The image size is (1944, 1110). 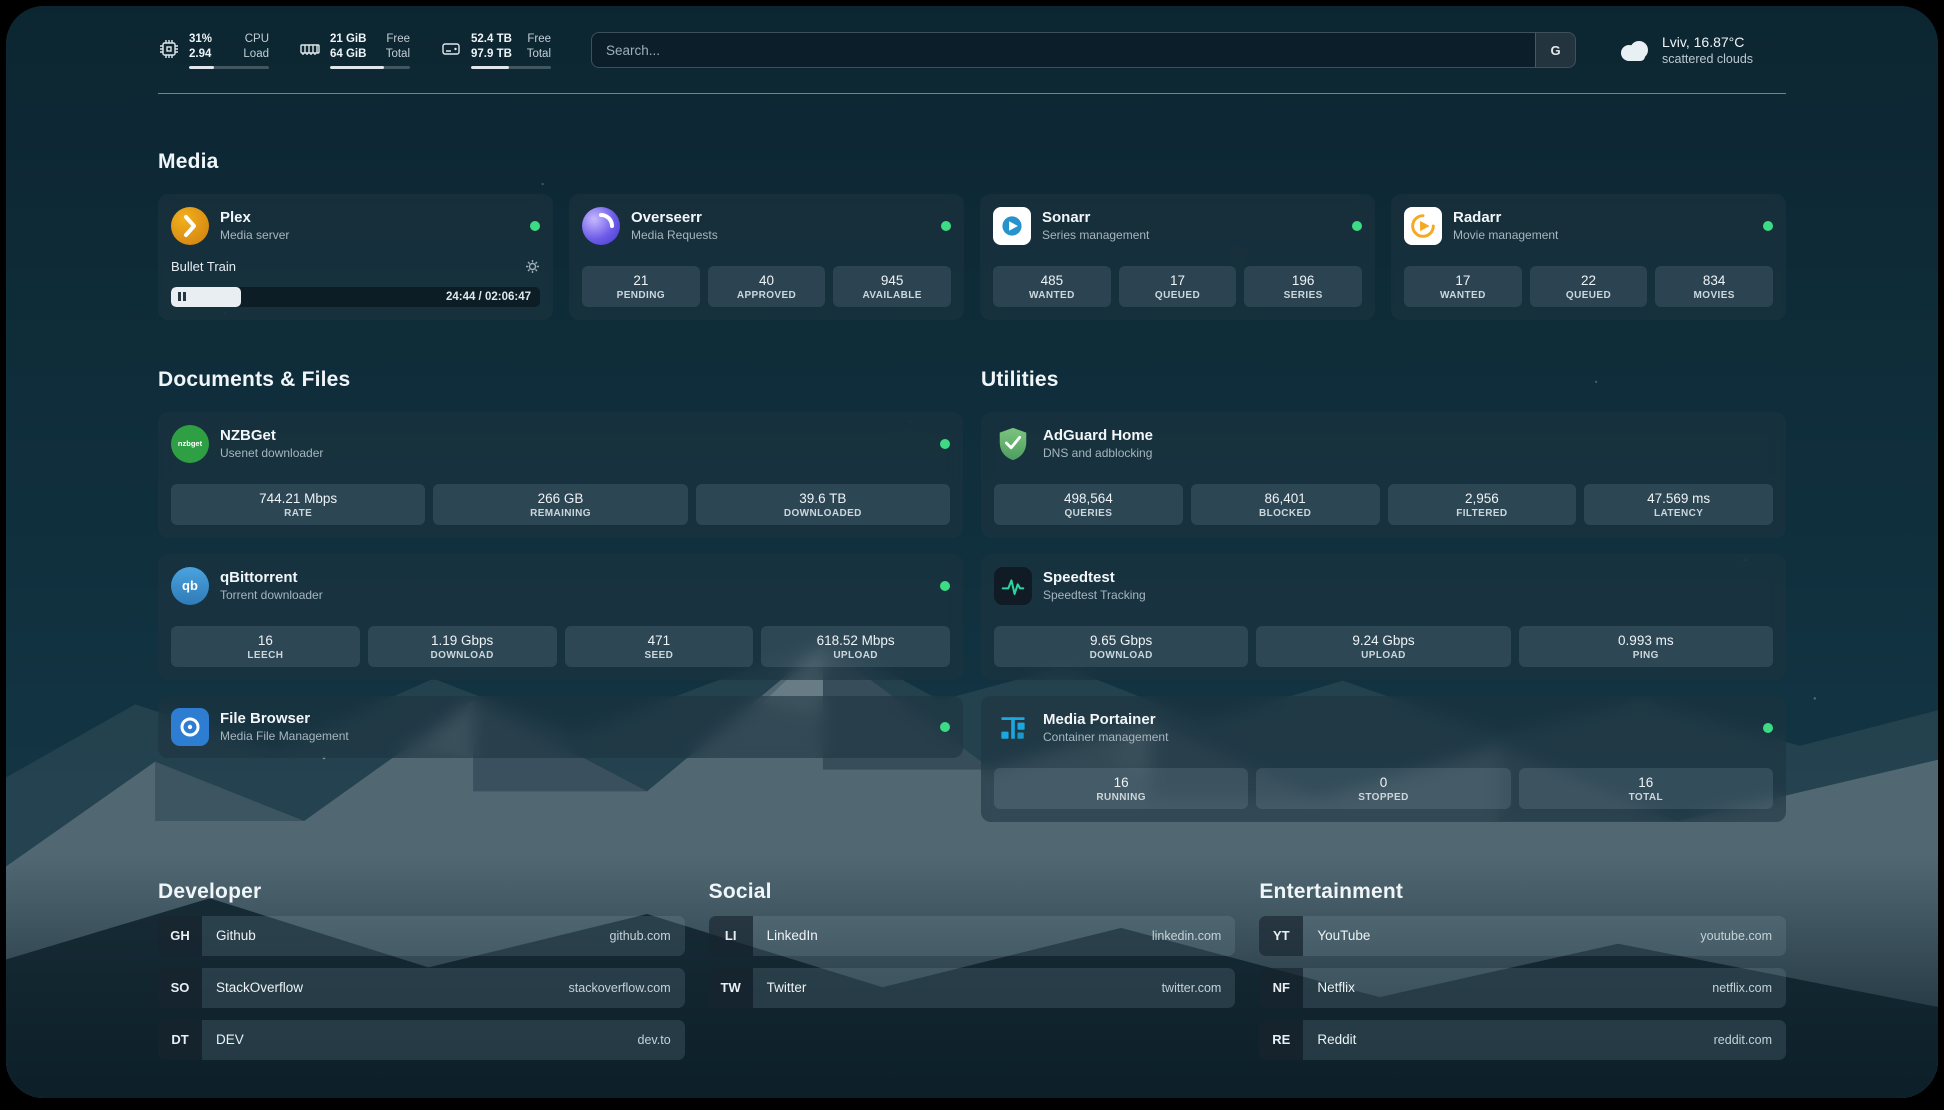 What do you see at coordinates (1522, 1039) in the screenshot?
I see `bookmark-reddit: RE Reddit reddit.com` at bounding box center [1522, 1039].